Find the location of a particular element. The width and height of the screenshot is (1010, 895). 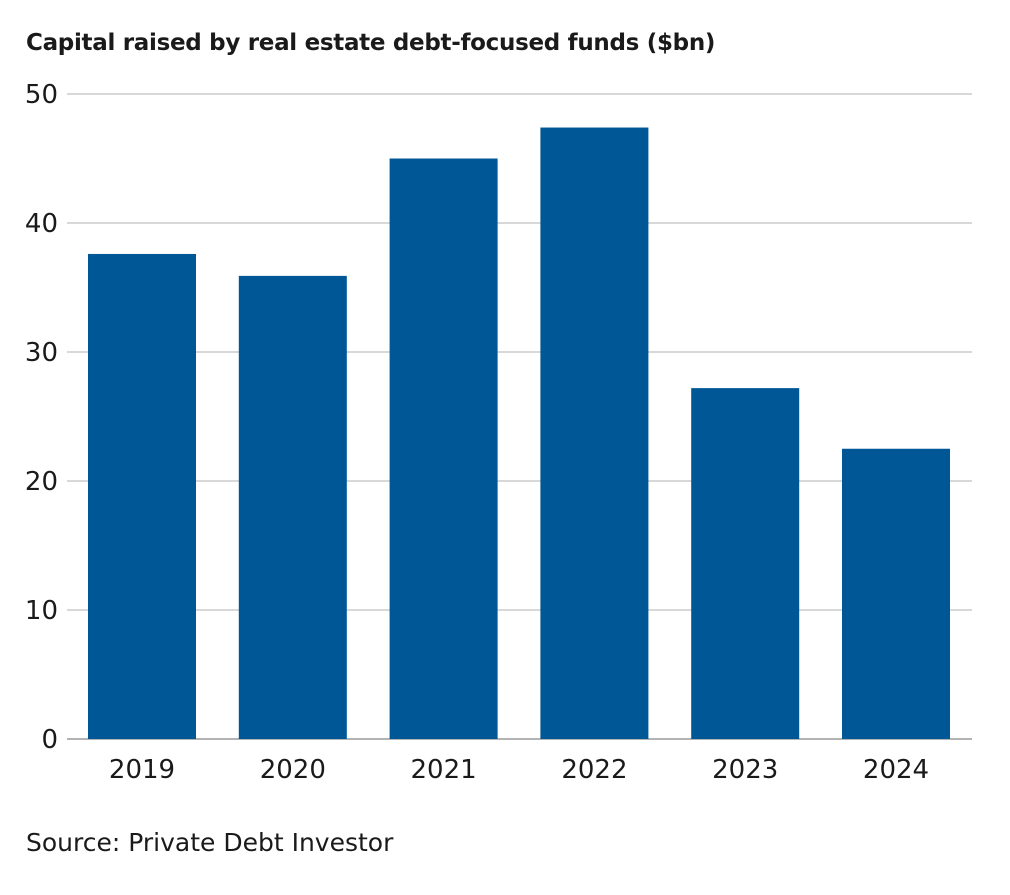

y-tick-label: 10 is located at coordinates (41, 611).